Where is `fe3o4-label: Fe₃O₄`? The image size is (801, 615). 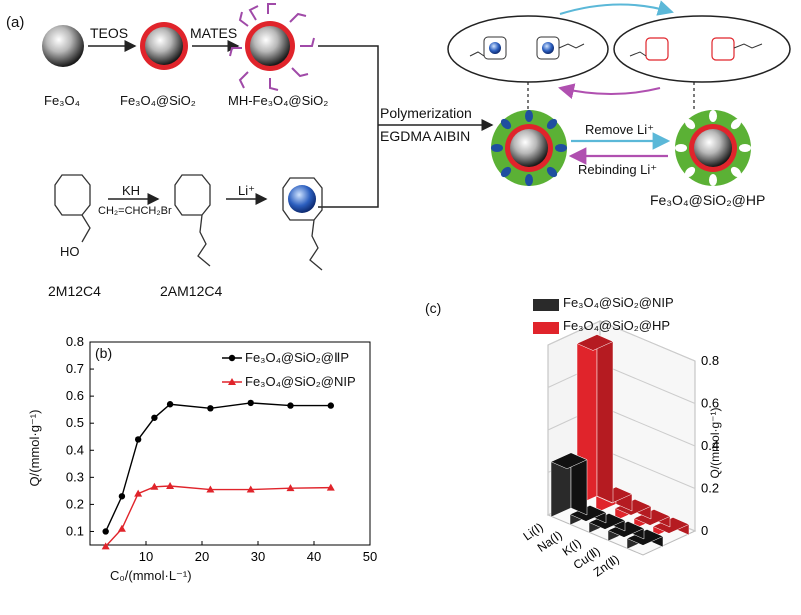 fe3o4-label: Fe₃O₄ is located at coordinates (62, 100).